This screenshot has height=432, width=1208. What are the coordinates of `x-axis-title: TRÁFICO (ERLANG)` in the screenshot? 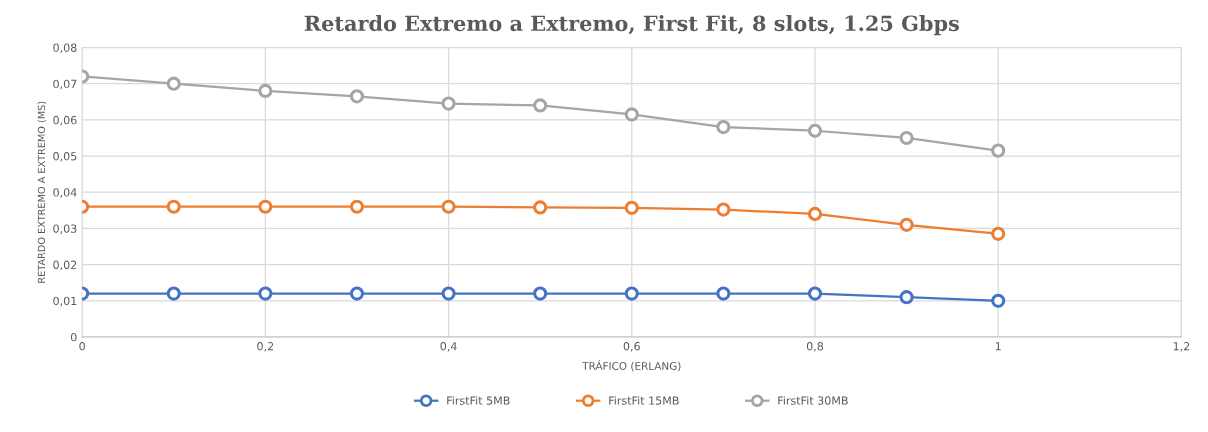 It's located at (631, 366).